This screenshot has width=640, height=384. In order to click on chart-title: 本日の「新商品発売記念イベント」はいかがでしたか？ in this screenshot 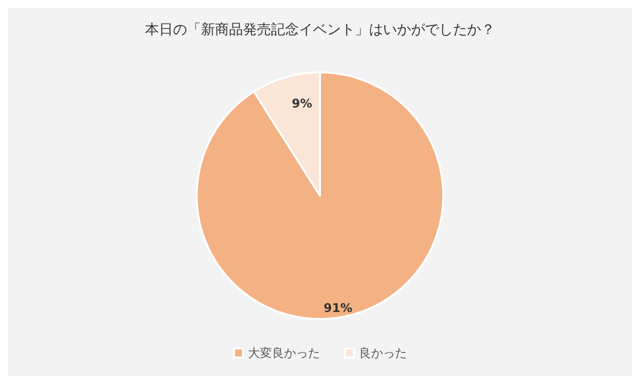, I will do `click(320, 30)`.